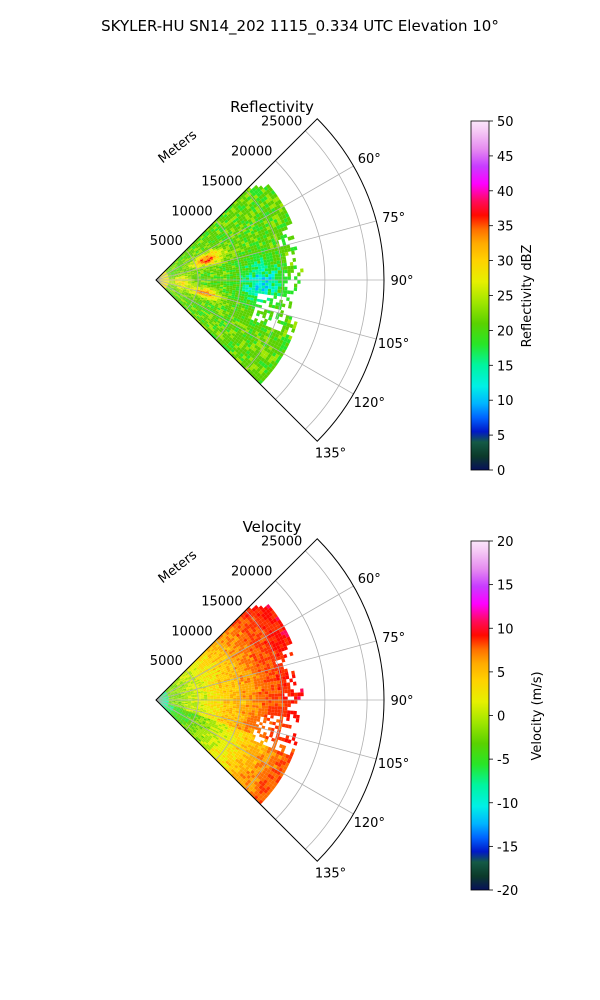 This screenshot has height=1000, width=600. I want to click on sector-frame, so click(270, 280).